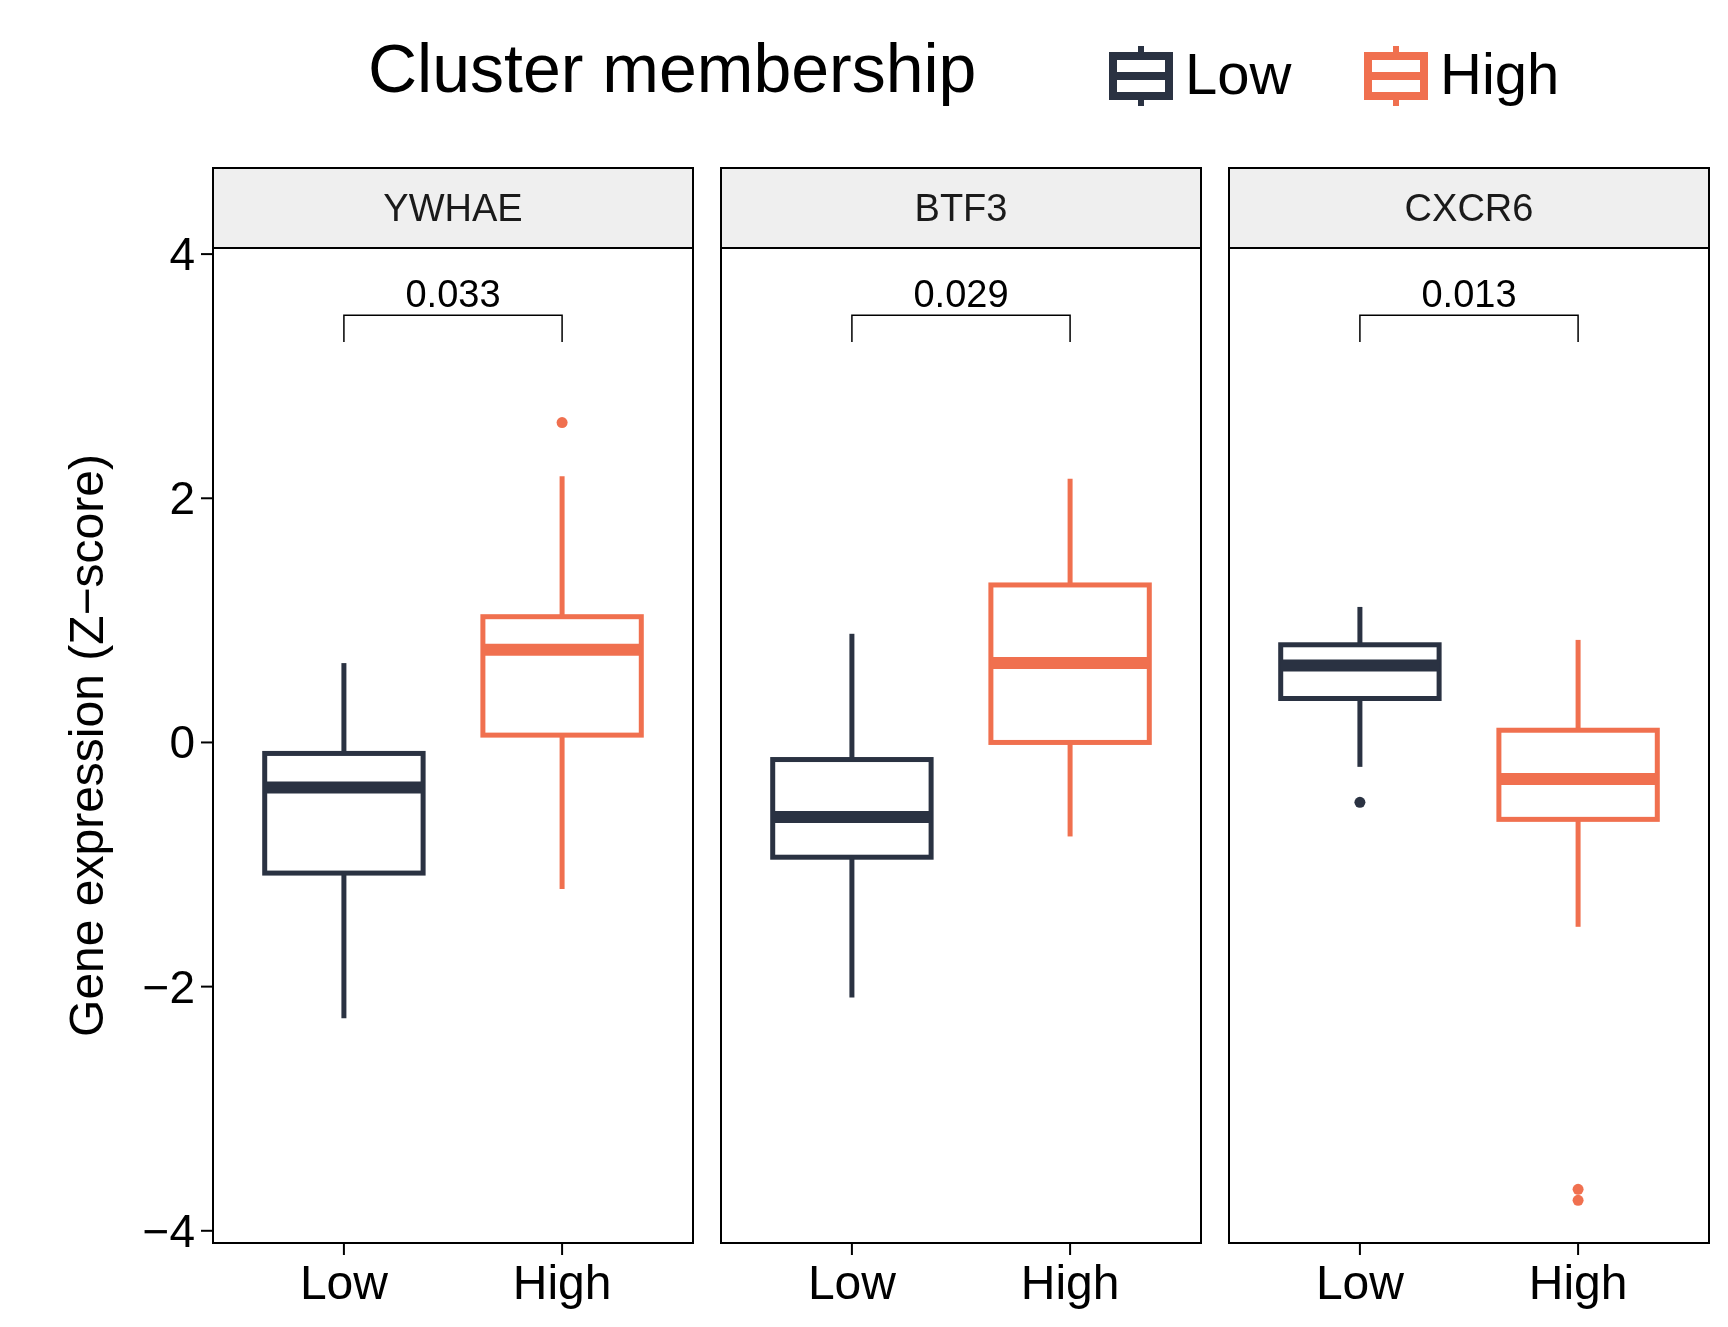  I want to click on y-tick-label: 0, so click(182, 742).